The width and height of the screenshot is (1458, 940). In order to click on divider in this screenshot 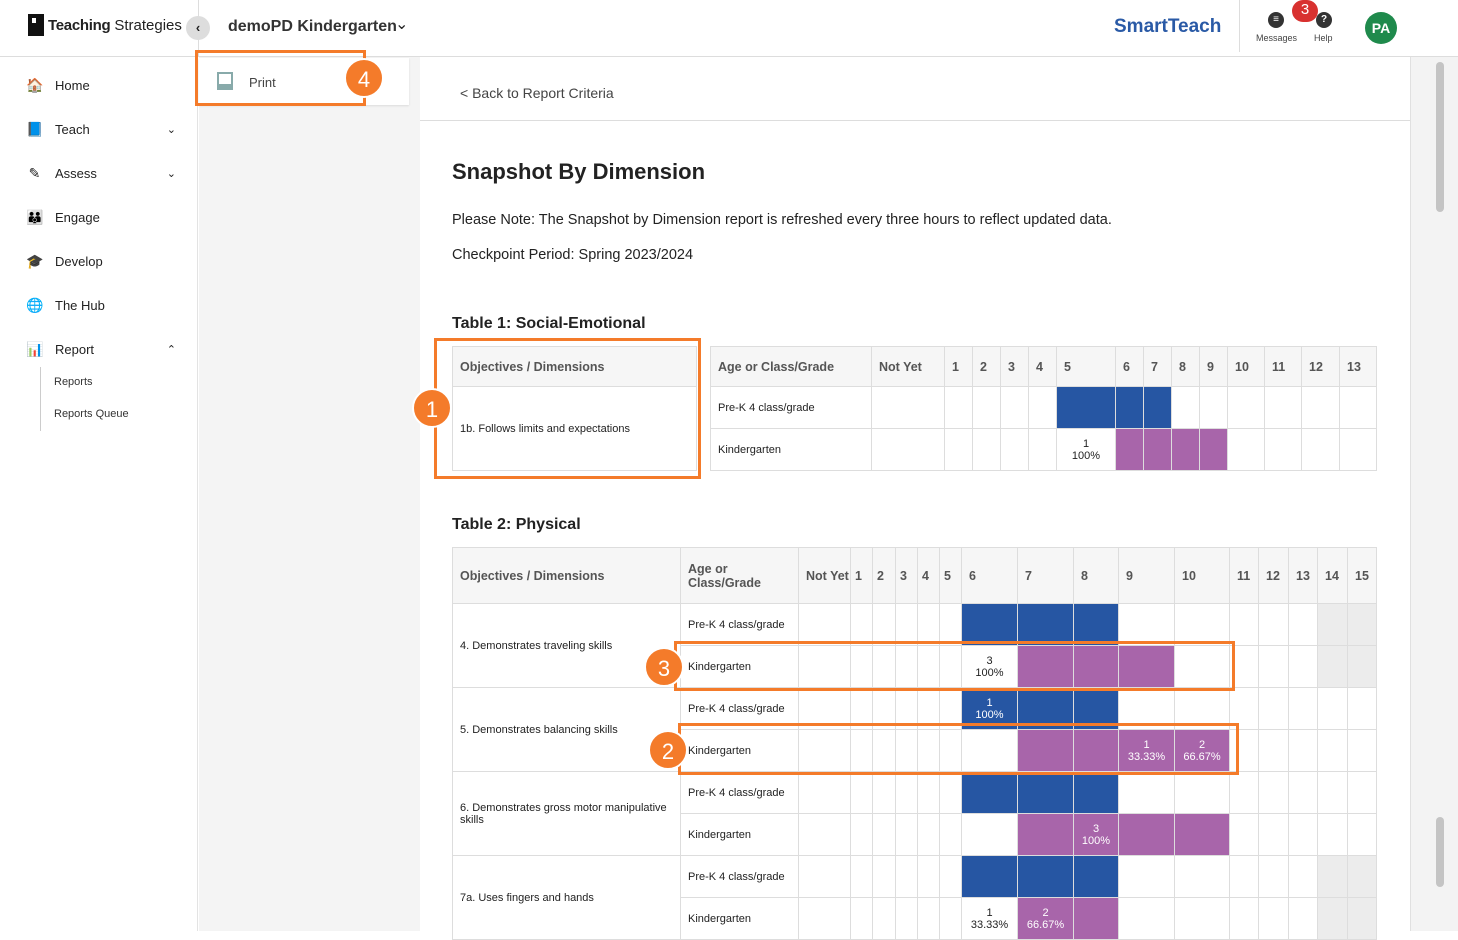, I will do `click(1239, 26)`.